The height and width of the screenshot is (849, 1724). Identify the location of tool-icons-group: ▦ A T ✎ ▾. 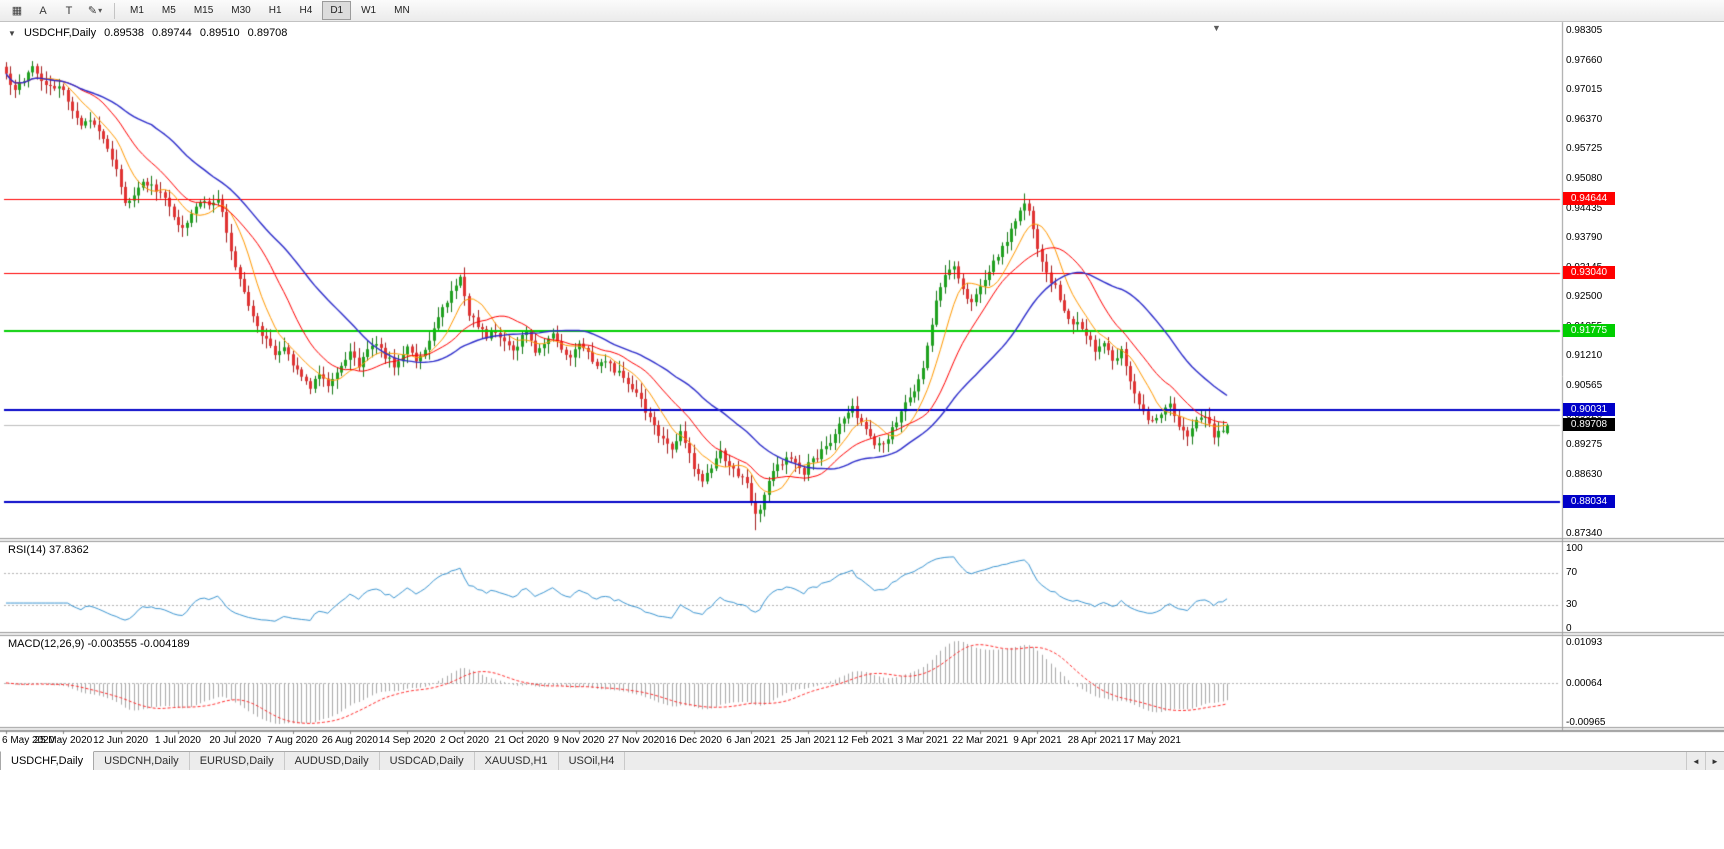
(56, 11).